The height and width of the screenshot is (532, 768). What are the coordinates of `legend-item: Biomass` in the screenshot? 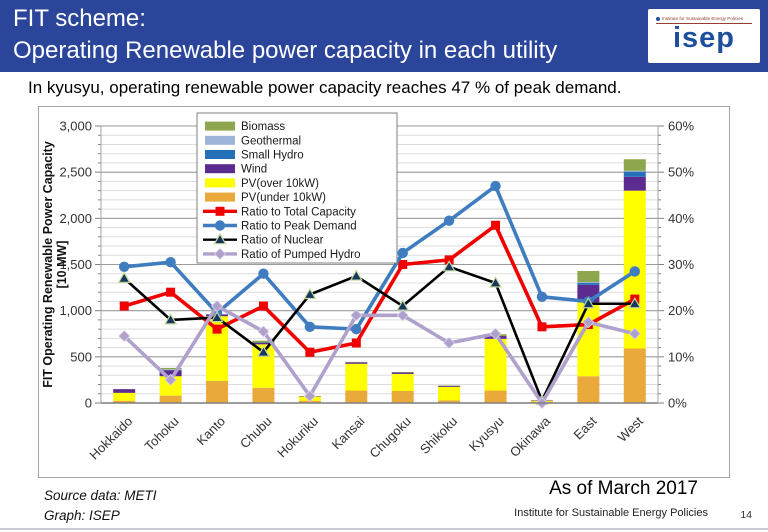 It's located at (245, 127).